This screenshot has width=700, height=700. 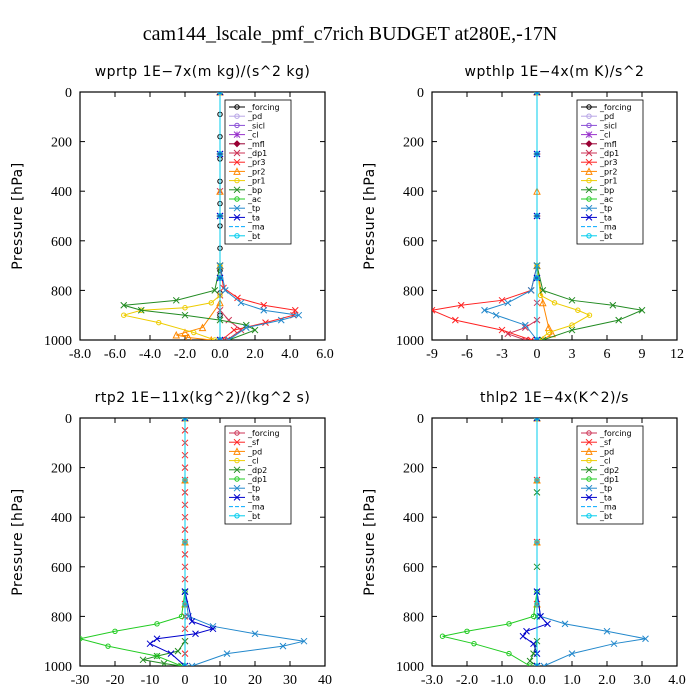 What do you see at coordinates (413, 242) in the screenshot?
I see `y-tick-label: 600` at bounding box center [413, 242].